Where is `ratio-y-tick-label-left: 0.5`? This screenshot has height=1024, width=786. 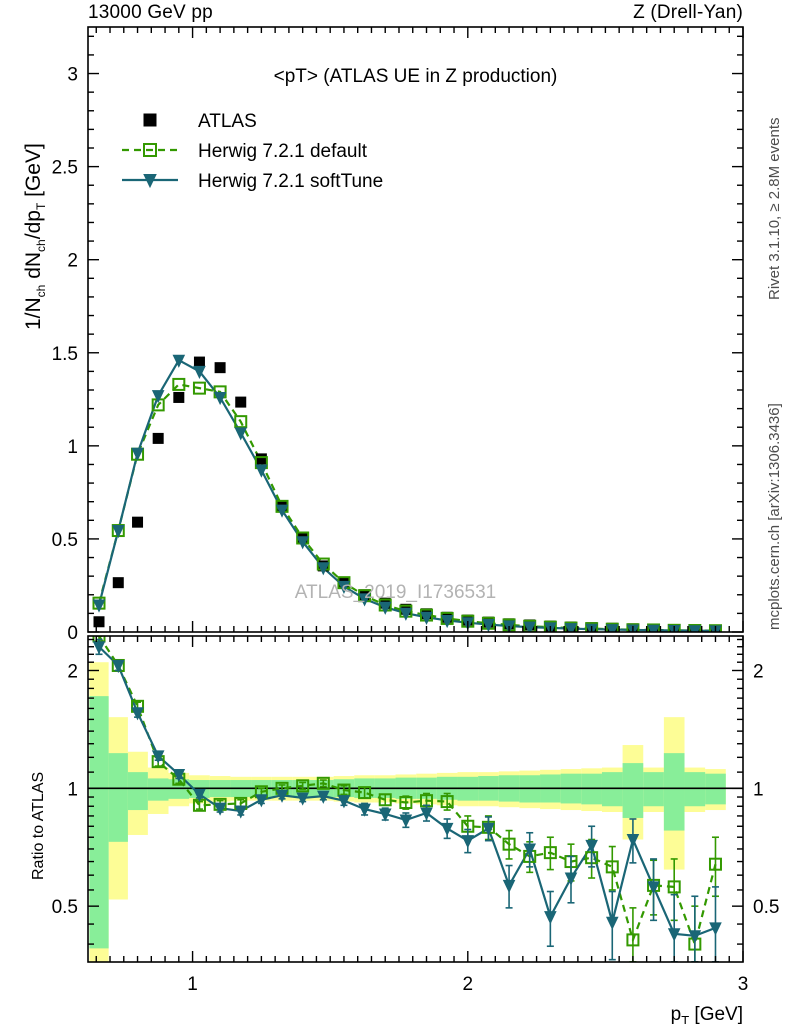 ratio-y-tick-label-left: 0.5 is located at coordinates (65, 907).